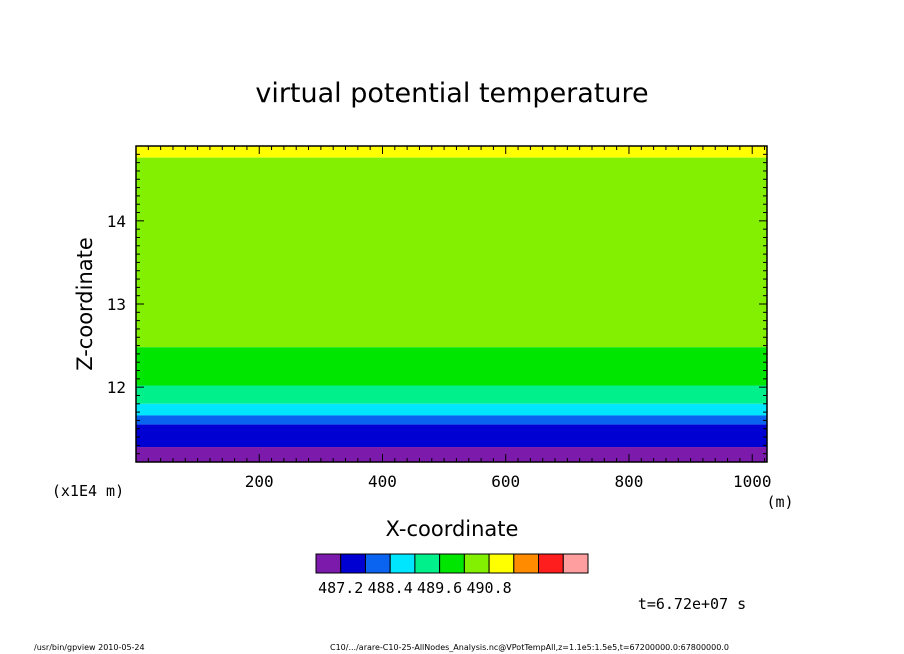 The height and width of the screenshot is (654, 904). Describe the element at coordinates (382, 481) in the screenshot. I see `x-tick-label: 400` at that location.